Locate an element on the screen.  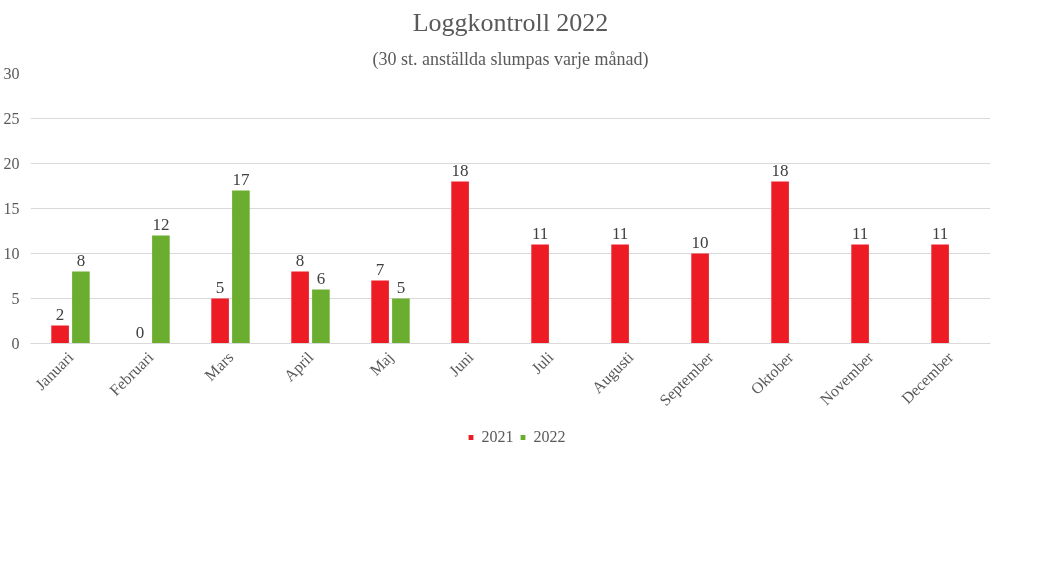
data-label: 0 is located at coordinates (140, 332).